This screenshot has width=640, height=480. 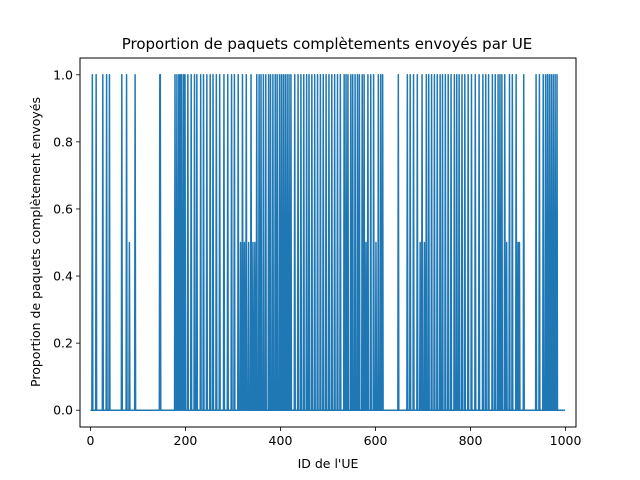 What do you see at coordinates (471, 440) in the screenshot?
I see `x-tick-label: 800` at bounding box center [471, 440].